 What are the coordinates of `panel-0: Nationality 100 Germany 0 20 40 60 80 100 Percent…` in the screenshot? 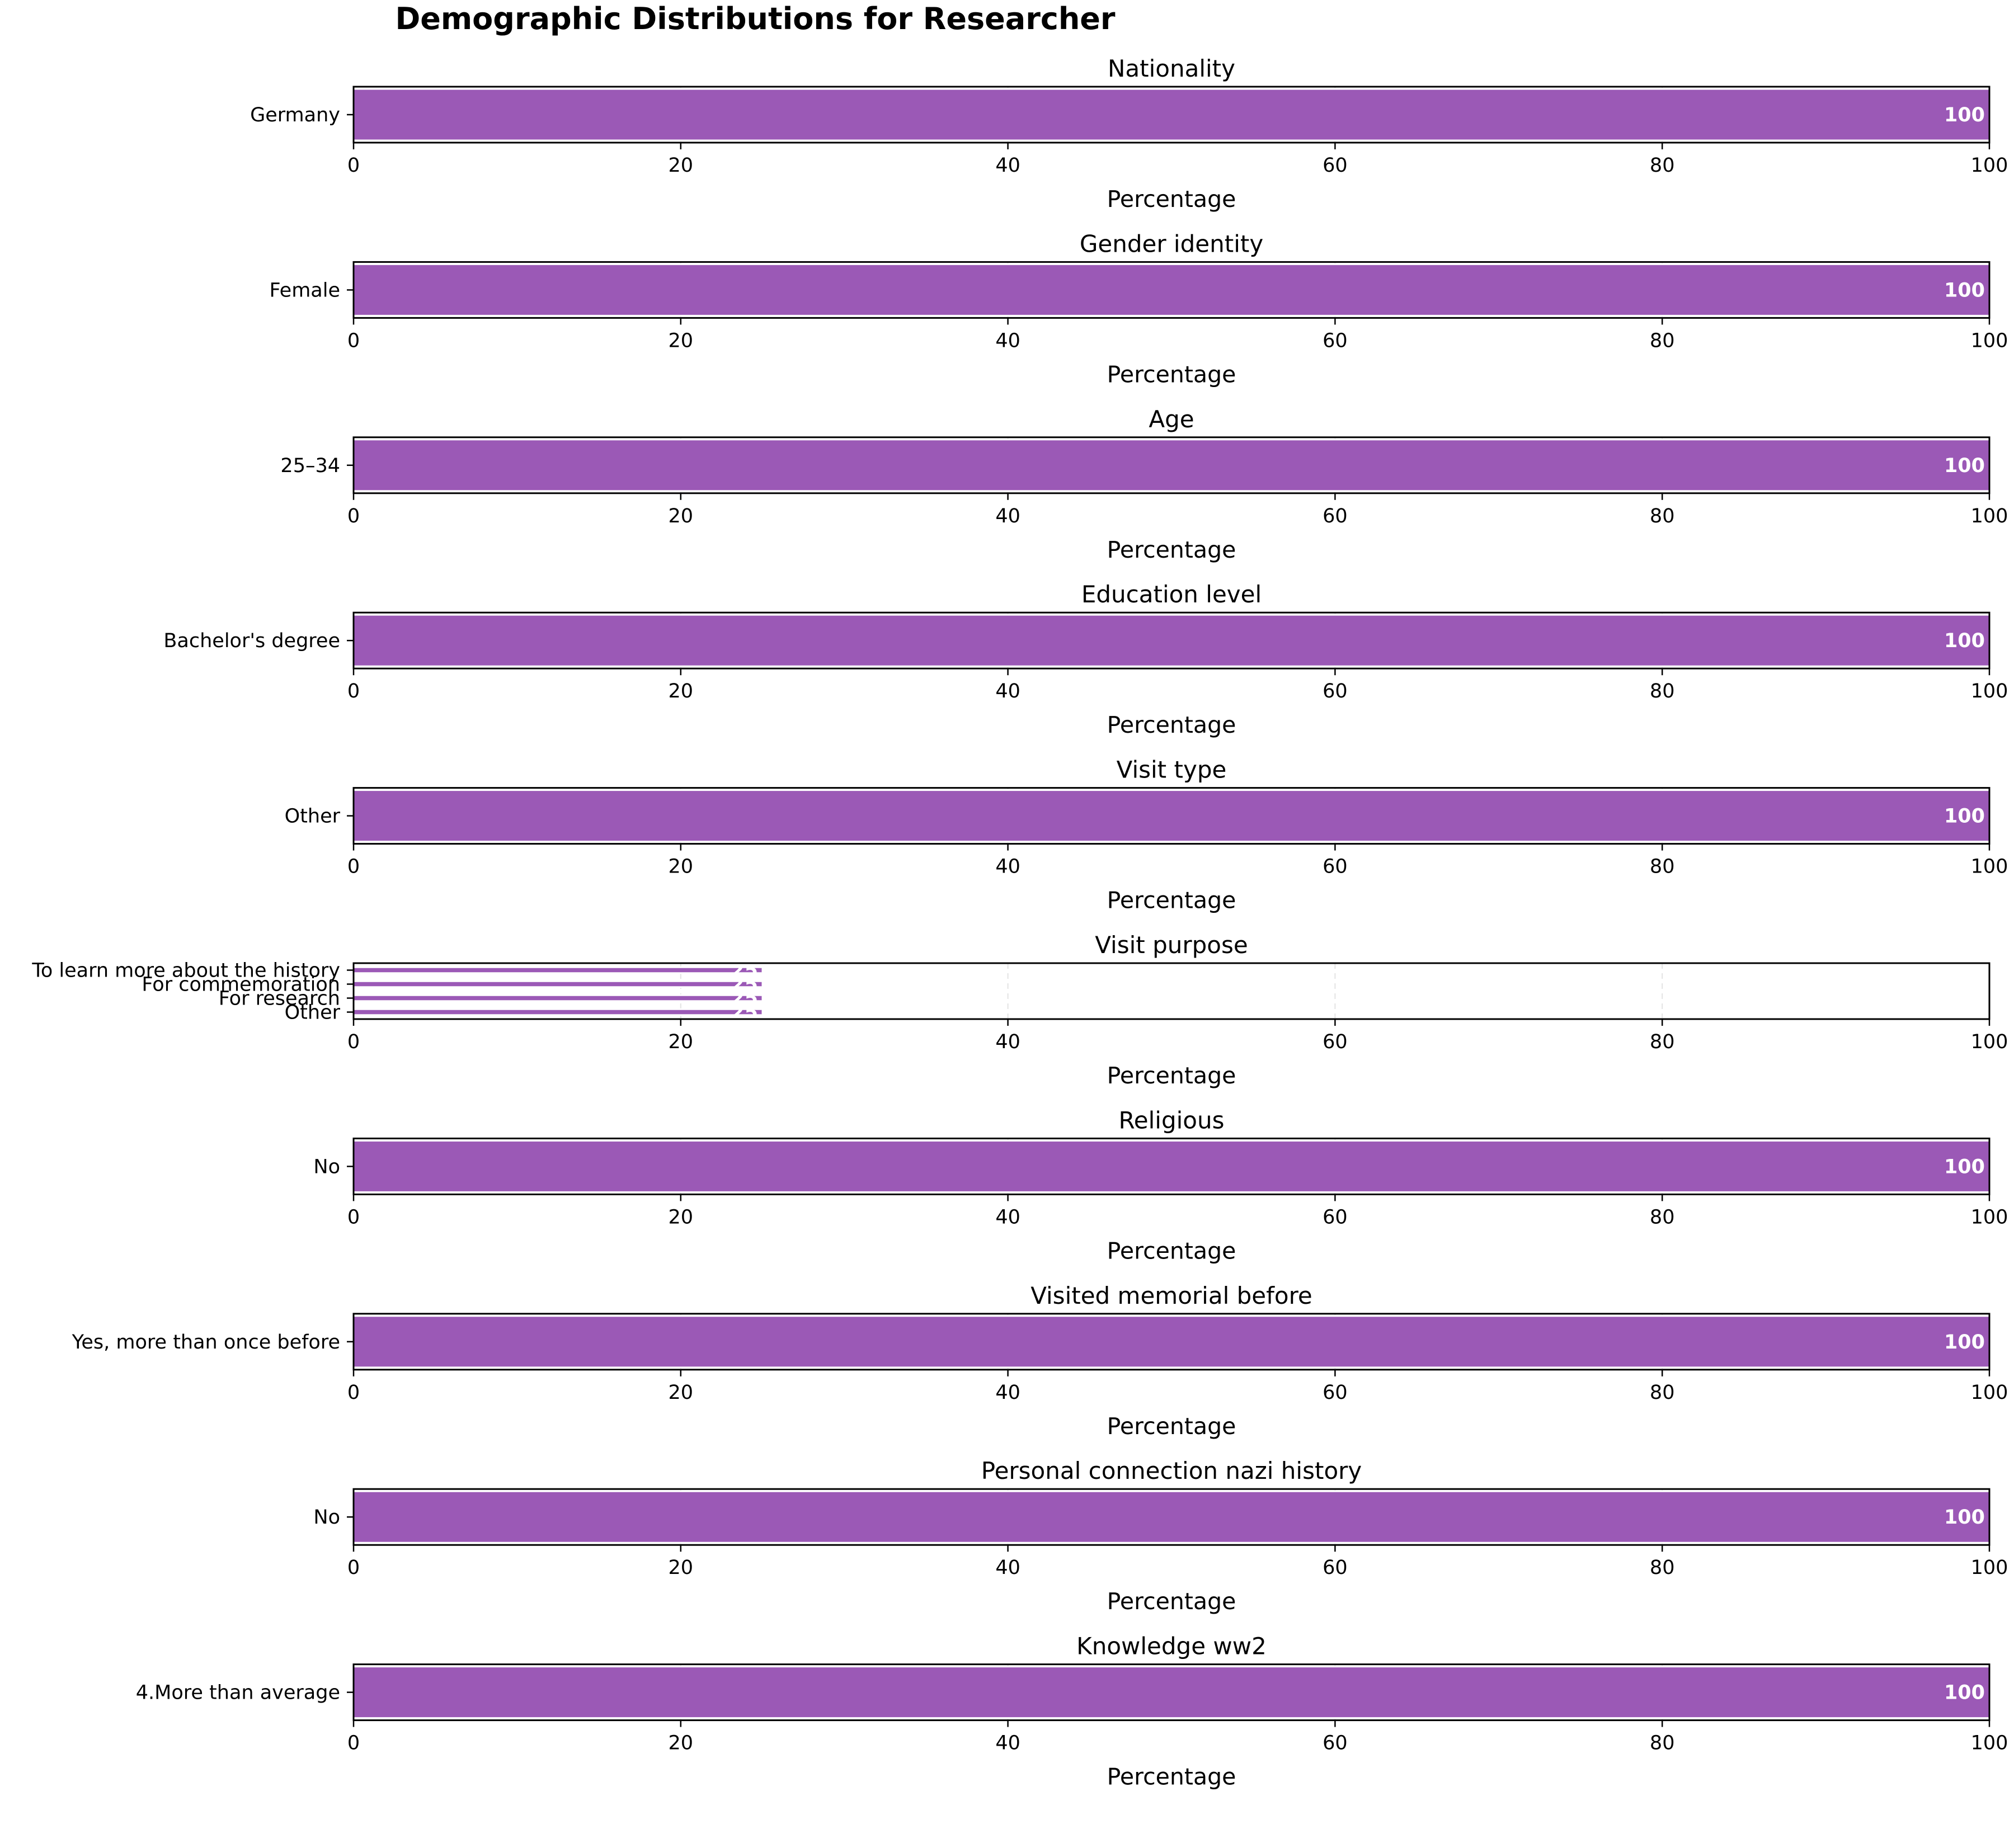 It's located at (1129, 134).